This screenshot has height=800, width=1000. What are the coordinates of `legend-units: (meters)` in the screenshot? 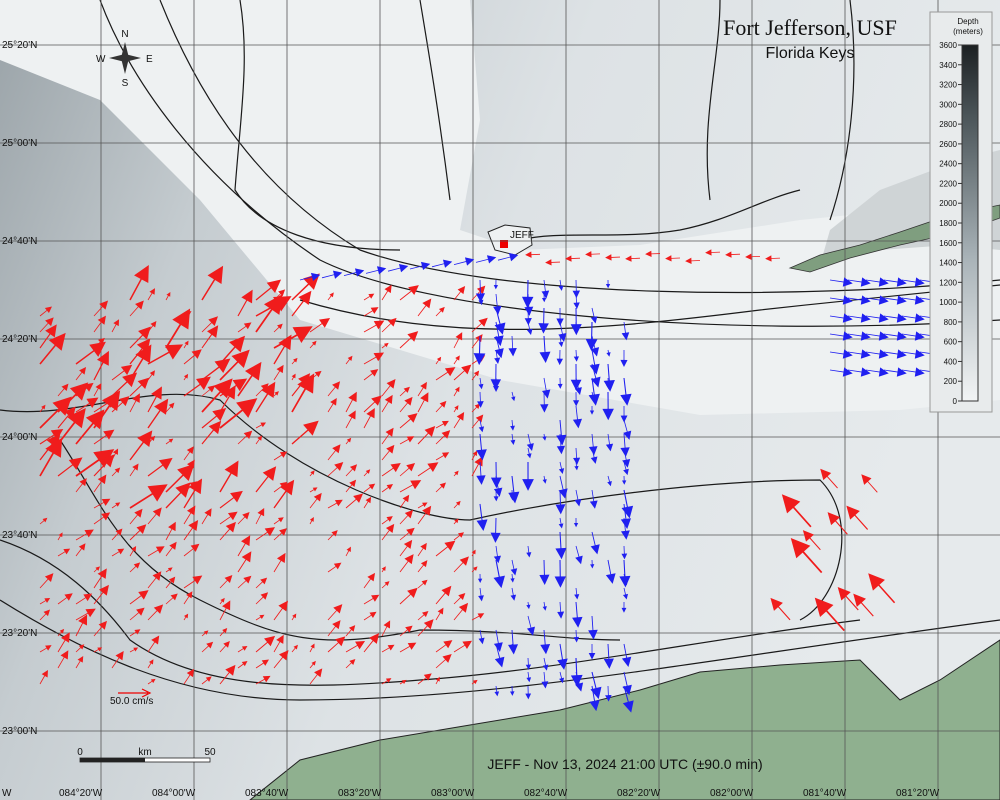 It's located at (968, 31).